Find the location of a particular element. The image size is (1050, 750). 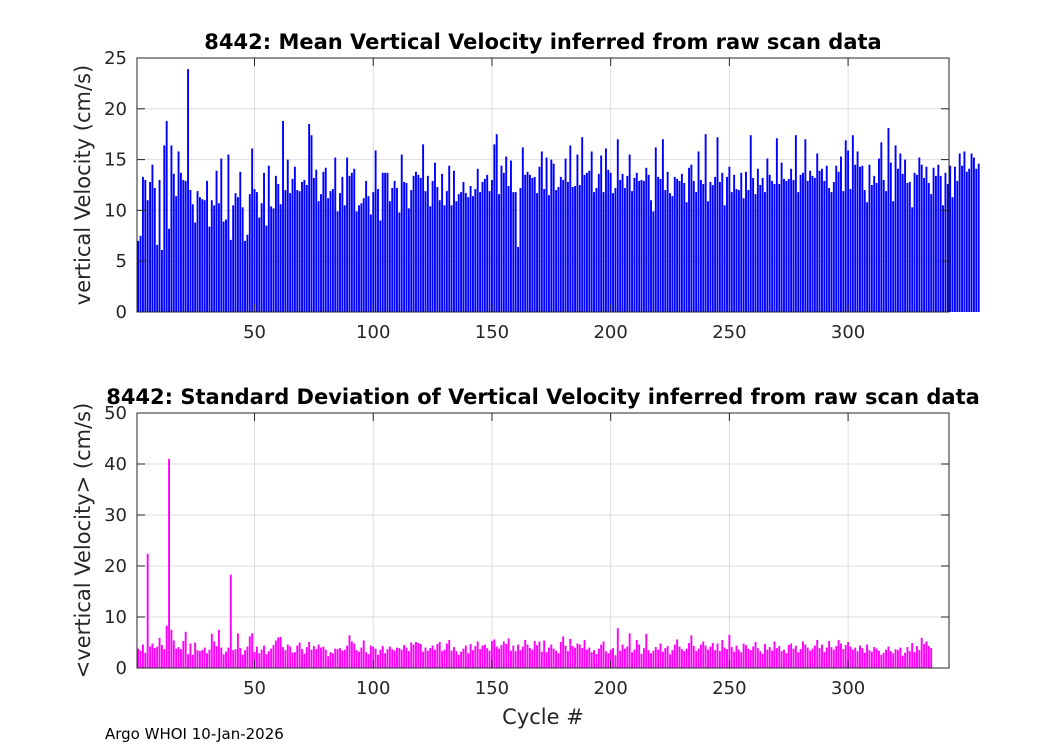

y-tick-label: 30 is located at coordinates (115, 515).